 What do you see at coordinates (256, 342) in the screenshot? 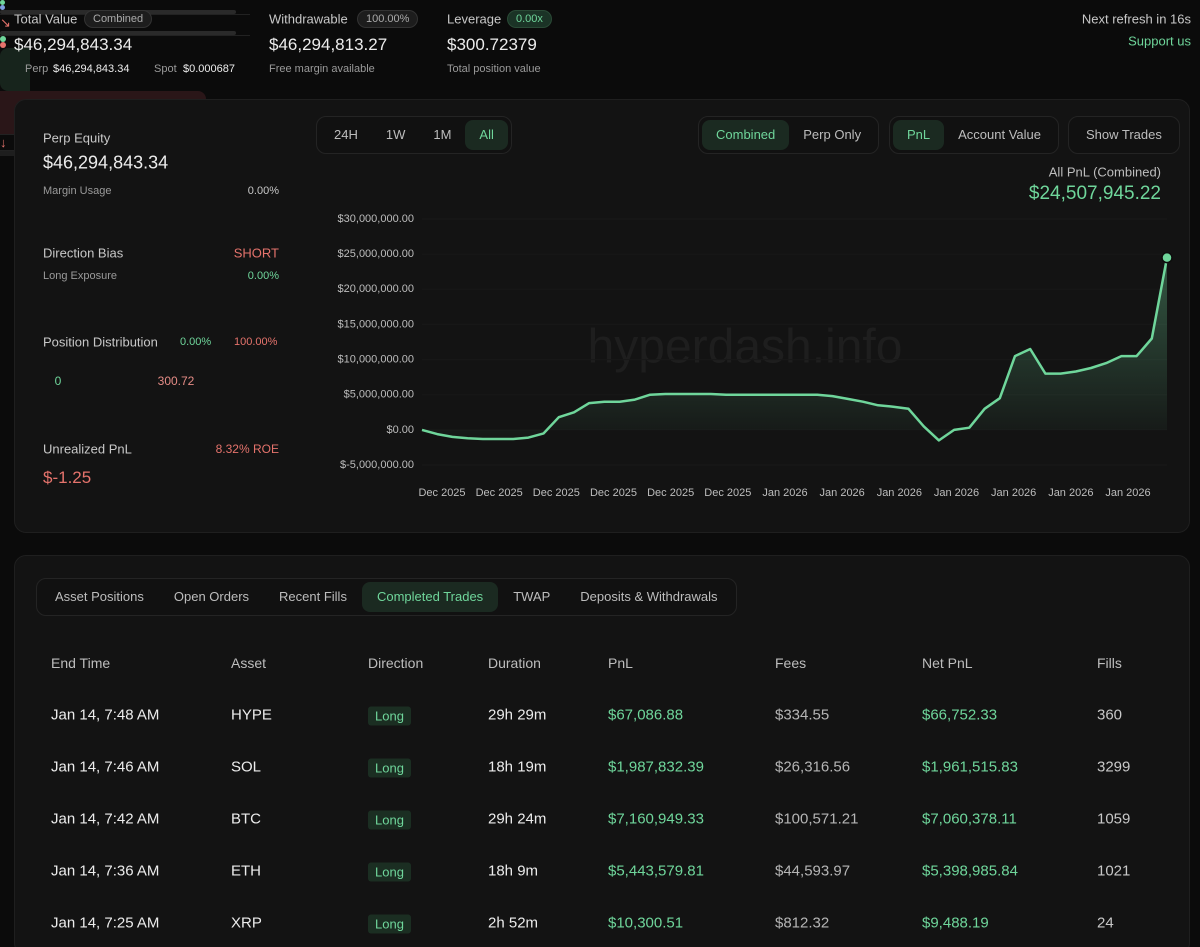
I see `value: 100.00%` at bounding box center [256, 342].